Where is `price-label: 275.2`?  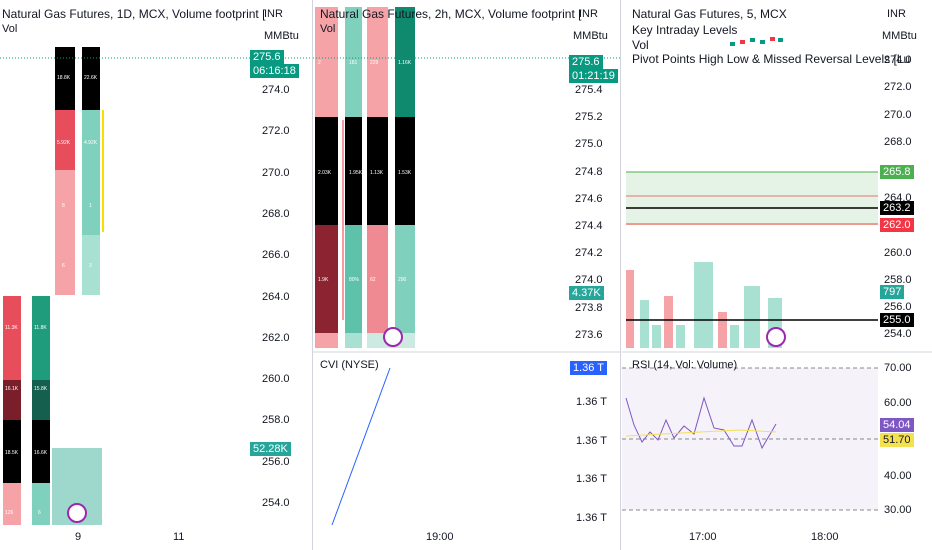 price-label: 275.2 is located at coordinates (589, 117).